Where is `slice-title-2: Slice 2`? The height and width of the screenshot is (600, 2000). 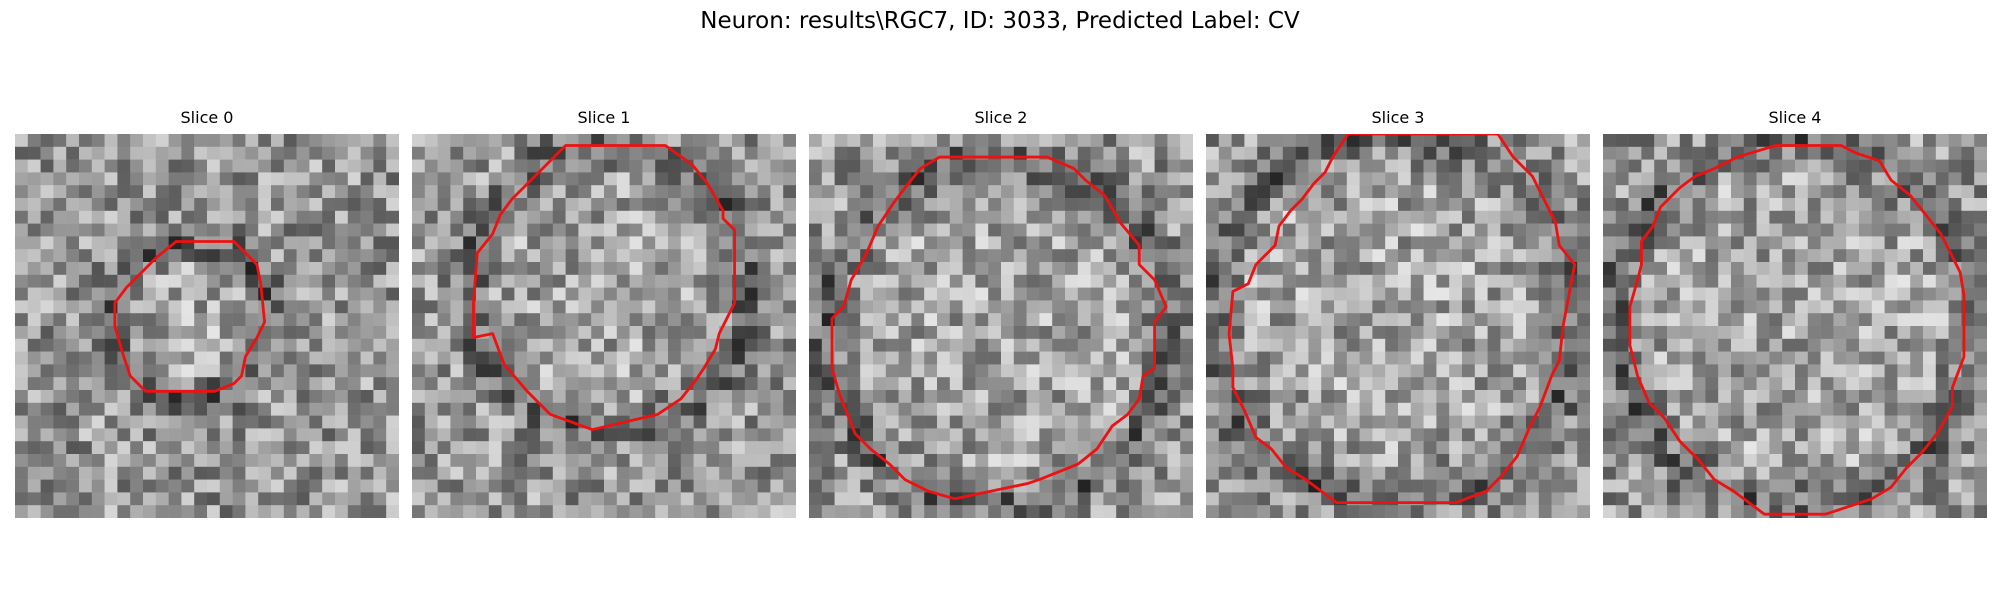
slice-title-2: Slice 2 is located at coordinates (1001, 117).